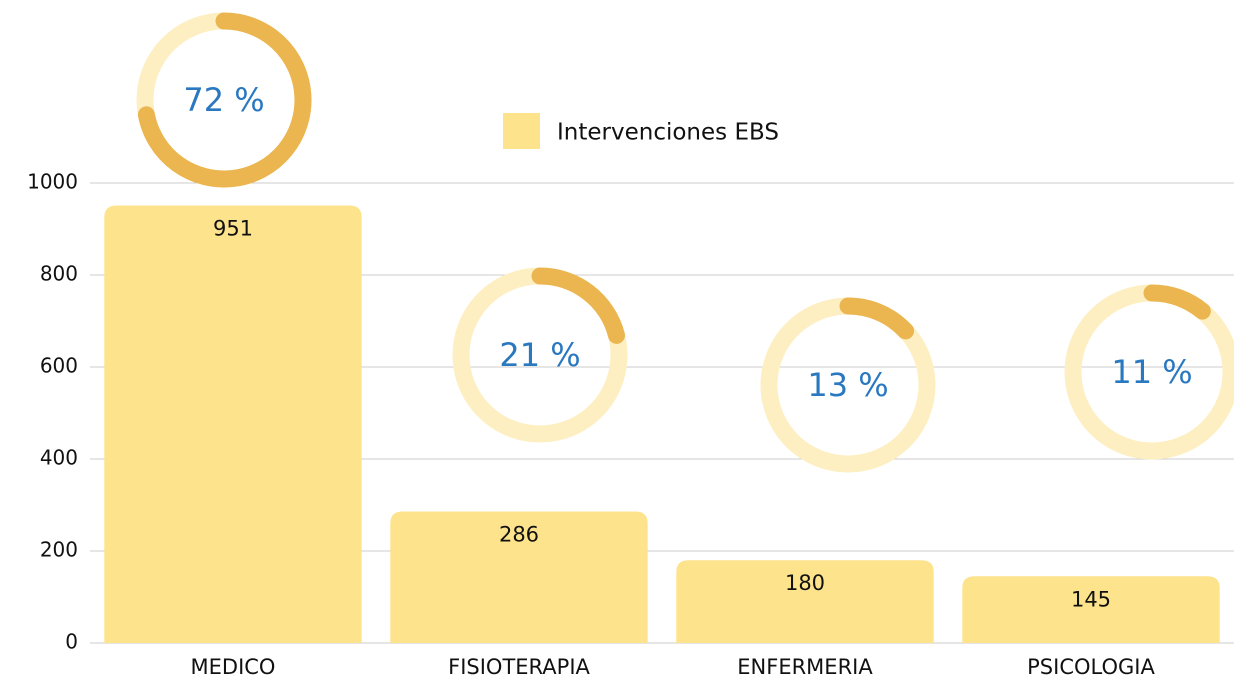  What do you see at coordinates (59, 366) in the screenshot?
I see `y-tick-label: 600` at bounding box center [59, 366].